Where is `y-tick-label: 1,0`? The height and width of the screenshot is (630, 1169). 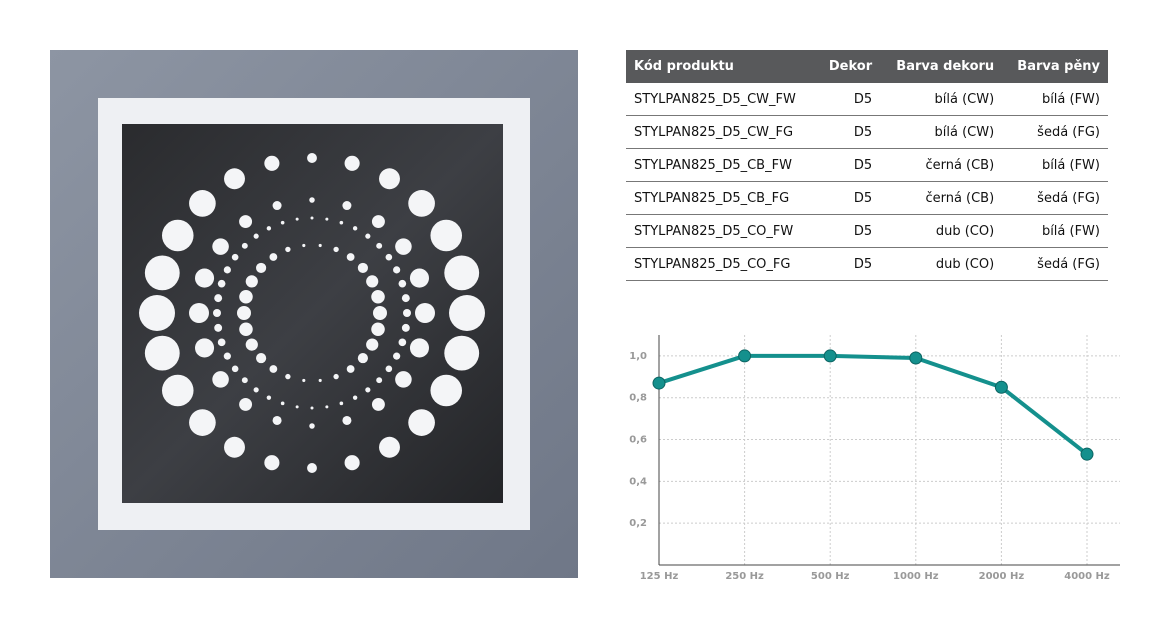 y-tick-label: 1,0 is located at coordinates (638, 356).